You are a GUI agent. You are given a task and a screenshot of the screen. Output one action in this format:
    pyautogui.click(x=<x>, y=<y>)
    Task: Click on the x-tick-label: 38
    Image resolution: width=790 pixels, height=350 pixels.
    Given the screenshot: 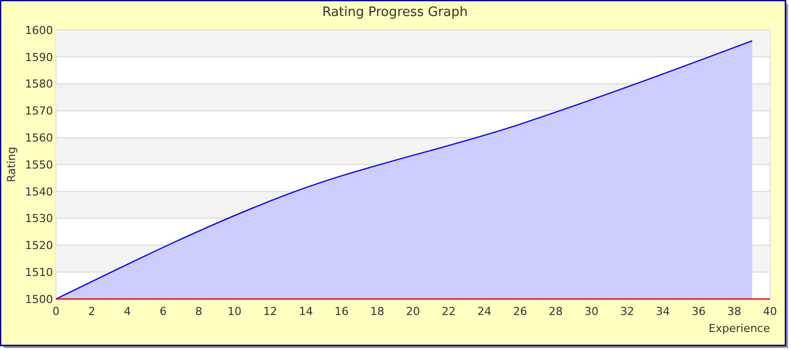 What is the action you would take?
    pyautogui.click(x=734, y=311)
    